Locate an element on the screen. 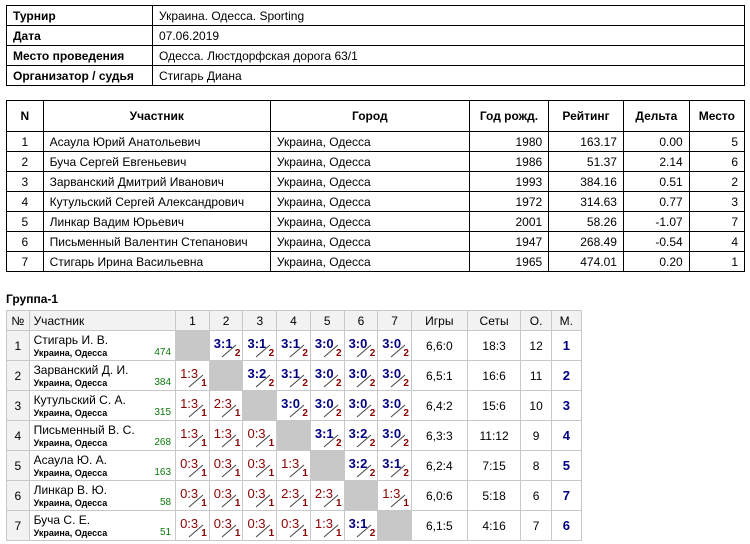 This screenshot has width=750, height=544. table-cell: 0.00 is located at coordinates (656, 141).